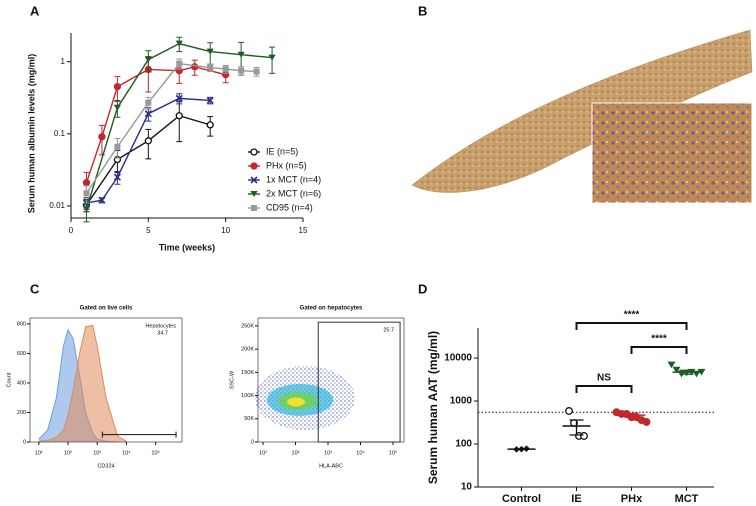 This screenshot has width=756, height=506. What do you see at coordinates (155, 452) in the screenshot?
I see `x-tick-label: 10⁵` at bounding box center [155, 452].